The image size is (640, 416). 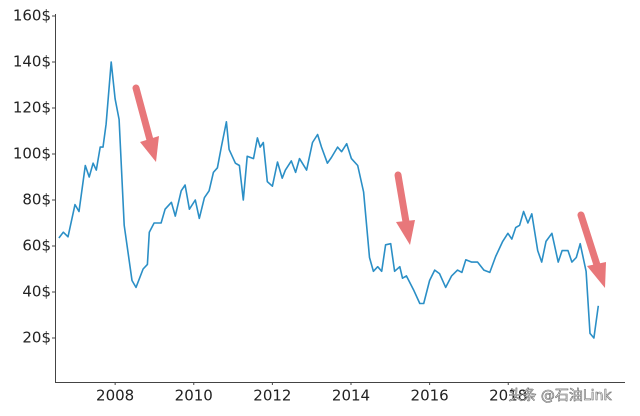 What do you see at coordinates (32, 62) in the screenshot?
I see `y-tick-label: 140$` at bounding box center [32, 62].